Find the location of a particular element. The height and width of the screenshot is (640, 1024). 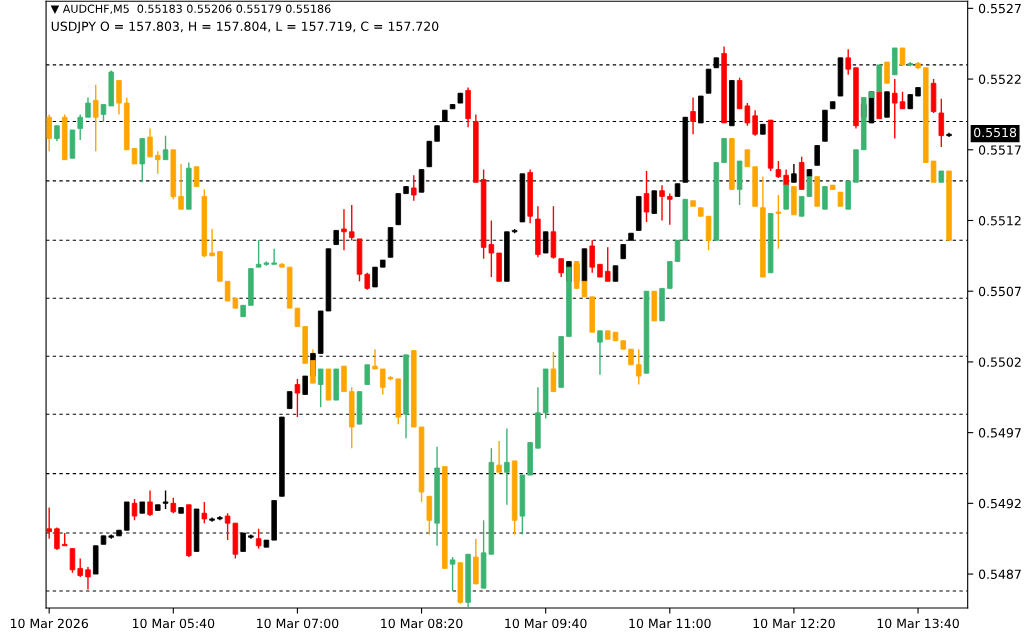

y-tick-label: 0.5497 is located at coordinates (999, 433).